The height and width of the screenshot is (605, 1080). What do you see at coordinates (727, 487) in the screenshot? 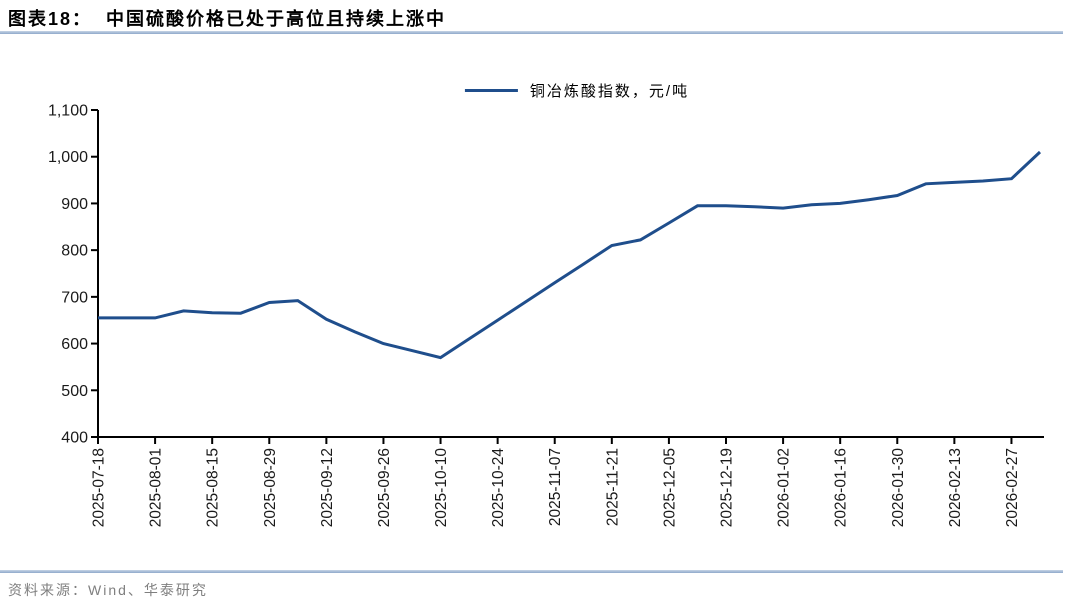
I see `svg-text: 2025-12-19` at bounding box center [727, 487].